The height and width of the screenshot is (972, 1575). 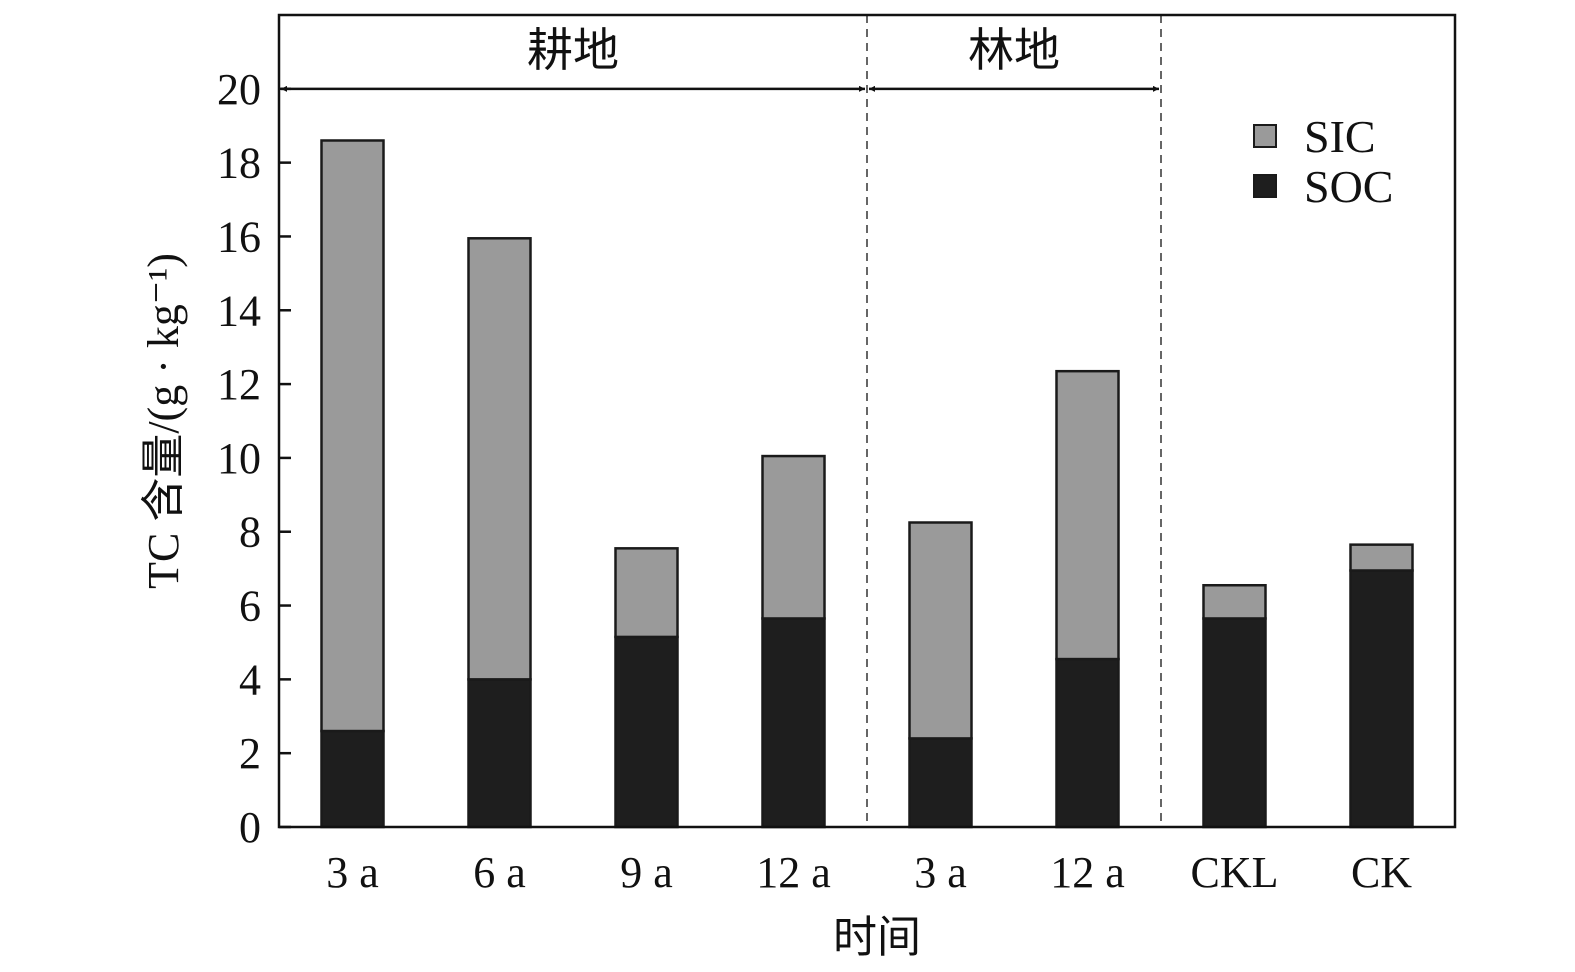 I want to click on y-tick-label: 14, so click(x=239, y=310).